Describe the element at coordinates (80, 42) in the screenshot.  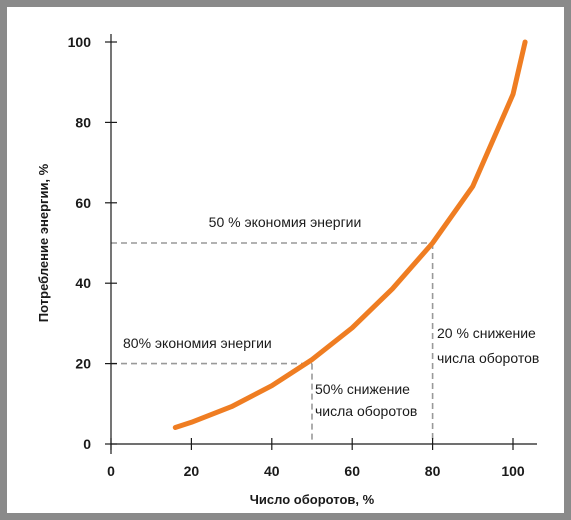
I see `y-tick-label: 100` at that location.